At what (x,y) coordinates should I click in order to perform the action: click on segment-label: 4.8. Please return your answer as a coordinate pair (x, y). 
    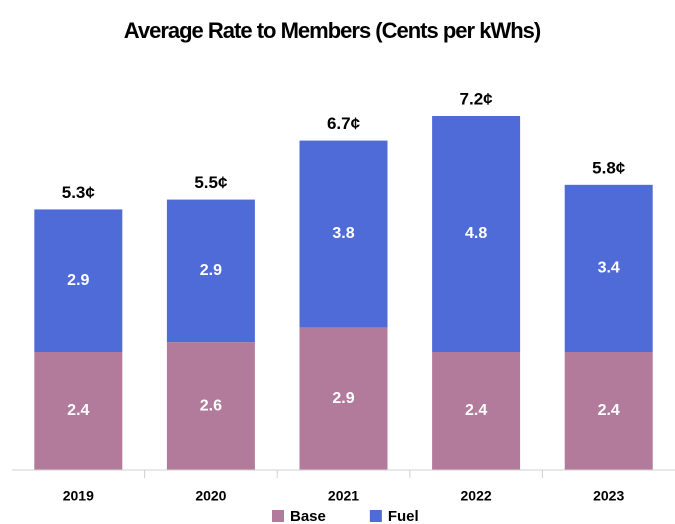
    Looking at the image, I should click on (476, 233).